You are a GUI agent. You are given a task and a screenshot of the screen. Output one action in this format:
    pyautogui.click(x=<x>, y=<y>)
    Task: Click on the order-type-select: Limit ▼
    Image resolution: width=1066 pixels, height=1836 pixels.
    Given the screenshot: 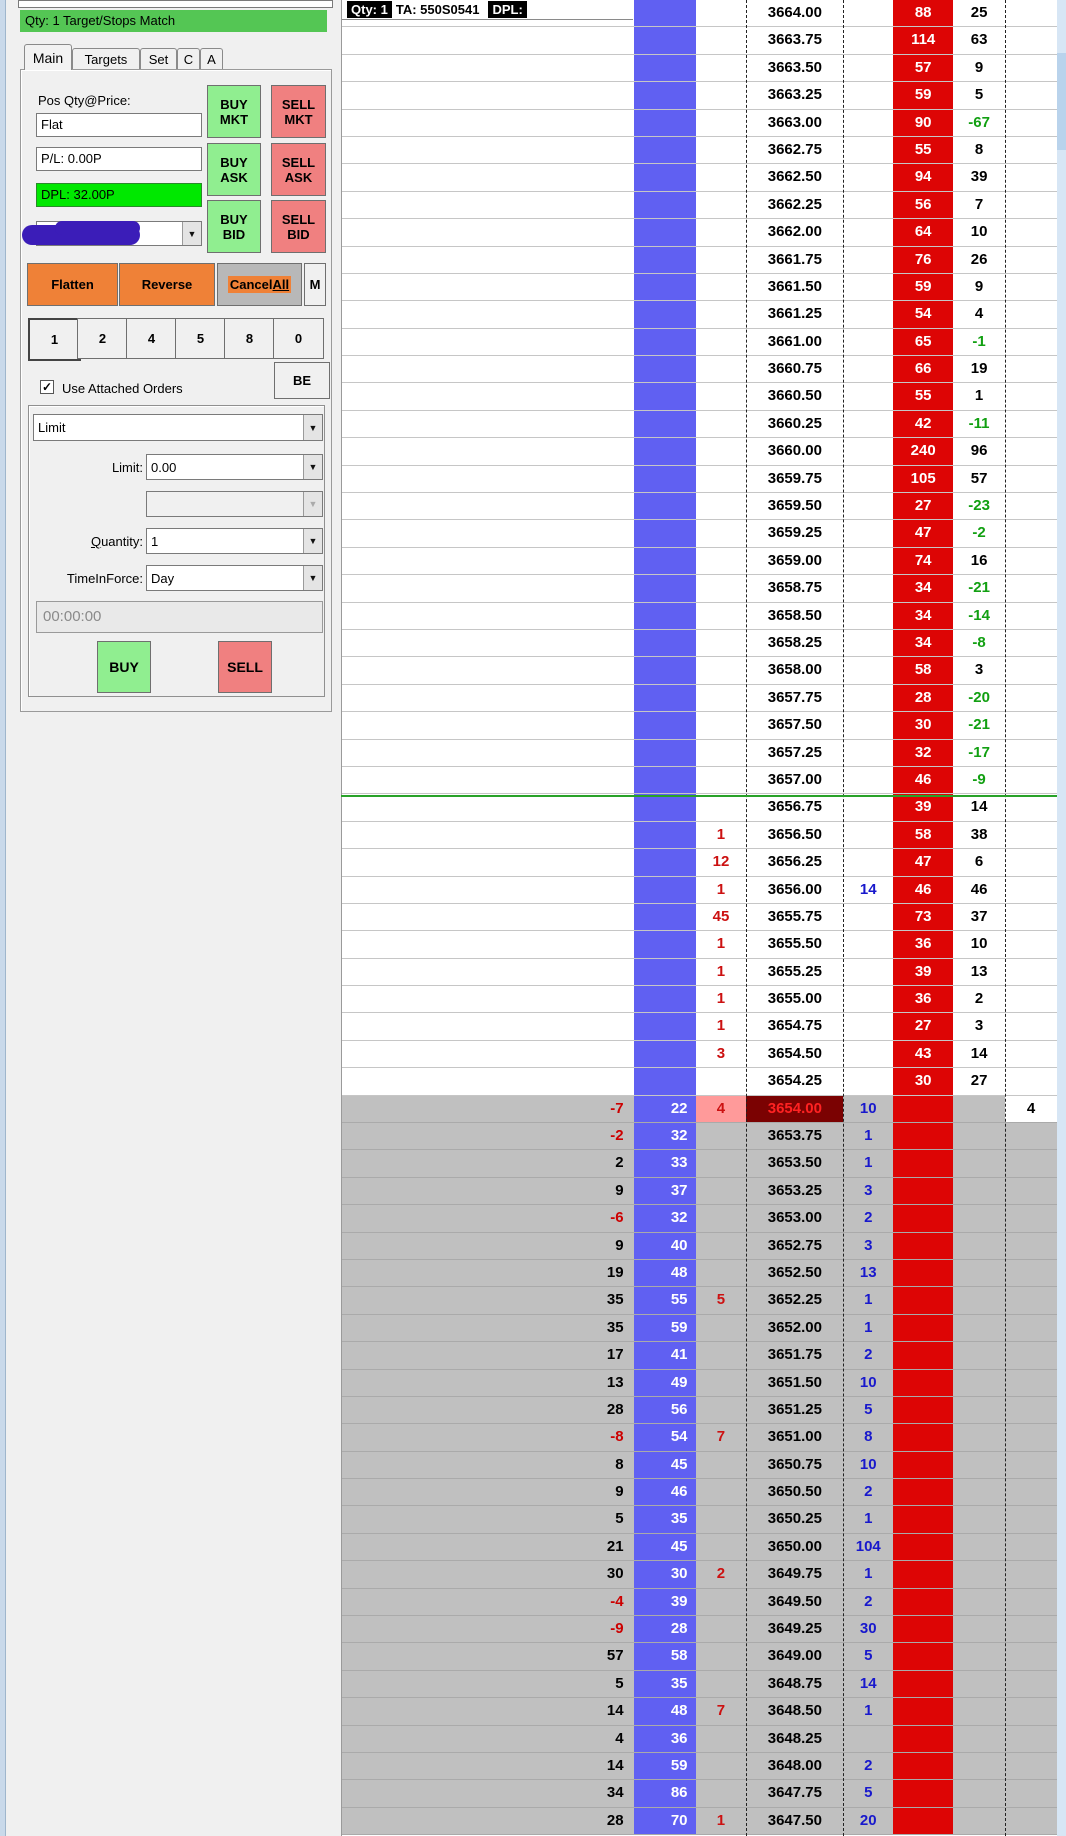 What is the action you would take?
    pyautogui.click(x=178, y=427)
    